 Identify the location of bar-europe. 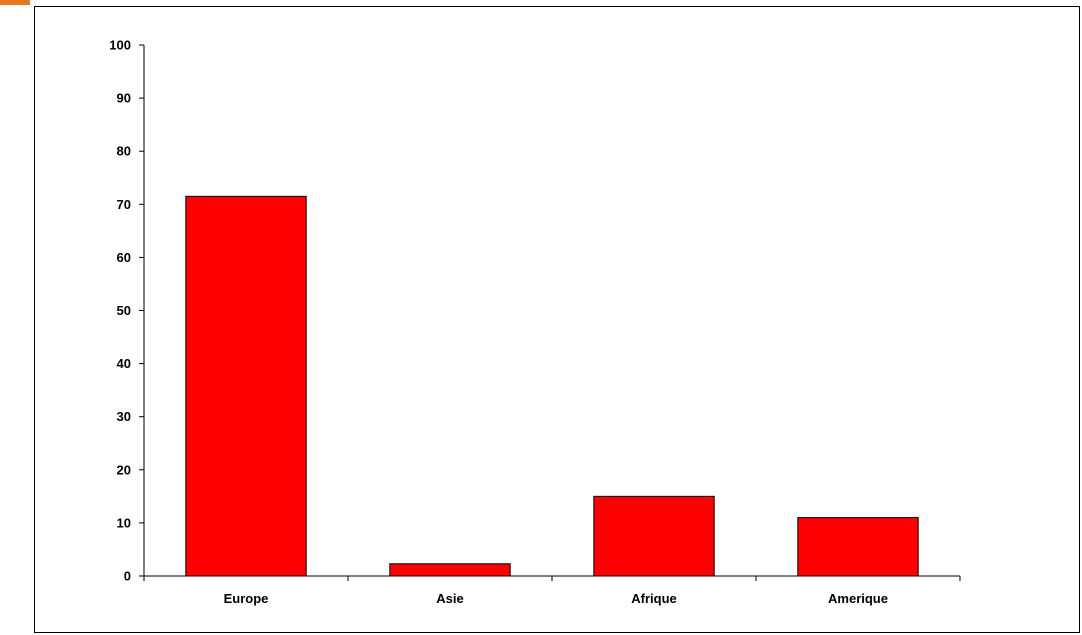
(246, 386).